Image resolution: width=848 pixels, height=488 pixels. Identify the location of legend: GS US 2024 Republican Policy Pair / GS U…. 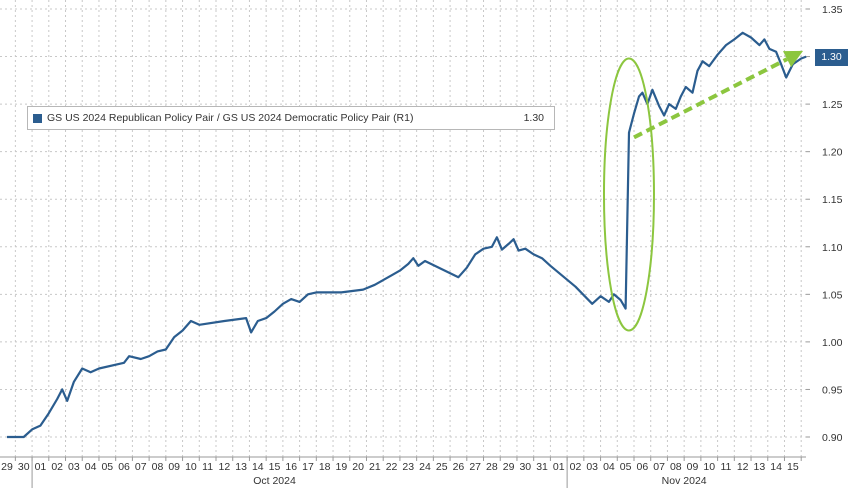
(291, 118).